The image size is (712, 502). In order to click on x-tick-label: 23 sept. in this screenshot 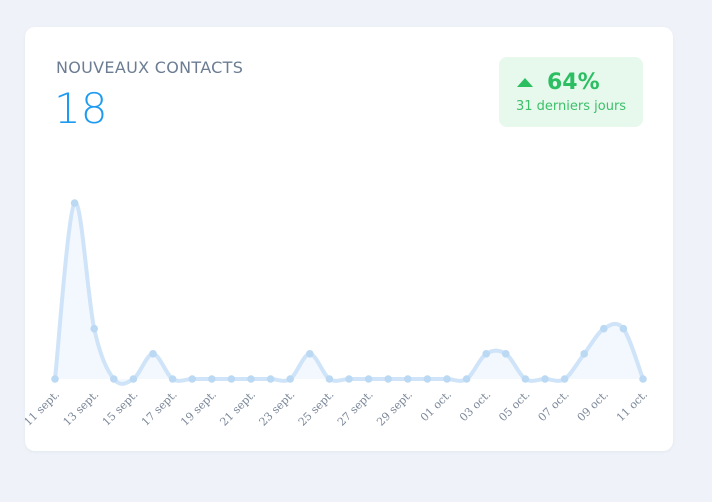, I will do `click(277, 408)`.